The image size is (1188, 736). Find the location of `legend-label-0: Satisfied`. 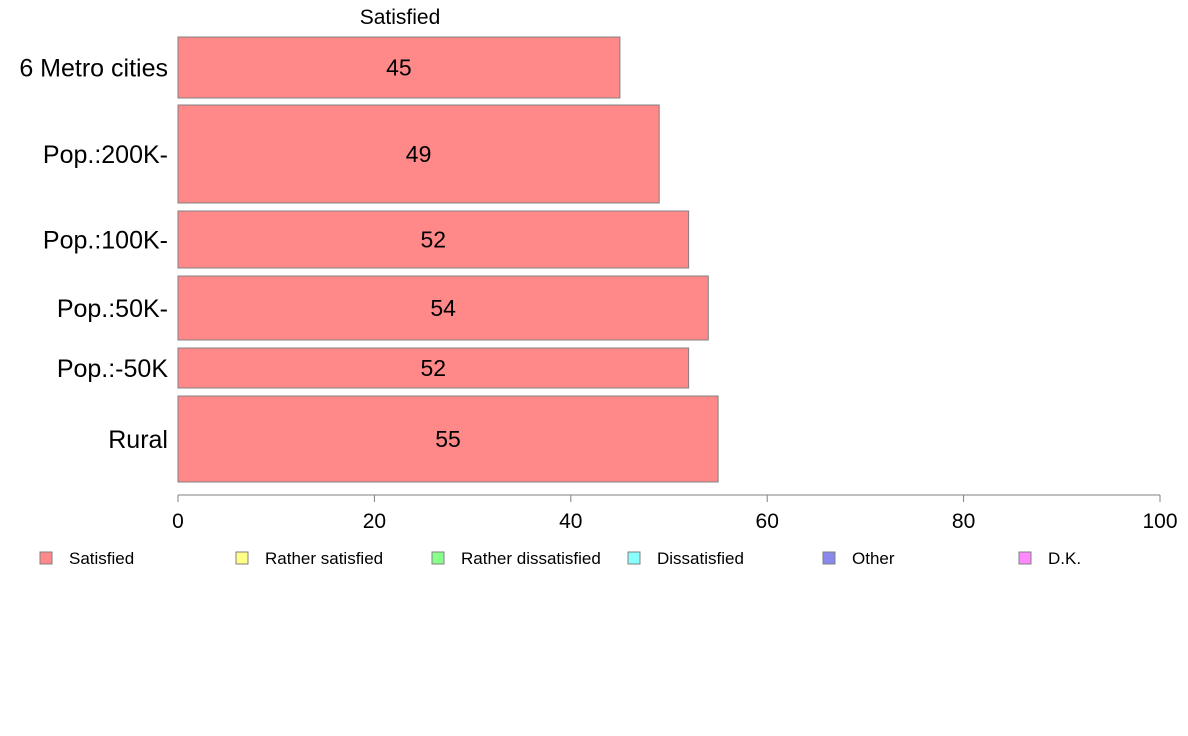

legend-label-0: Satisfied is located at coordinates (101, 558).